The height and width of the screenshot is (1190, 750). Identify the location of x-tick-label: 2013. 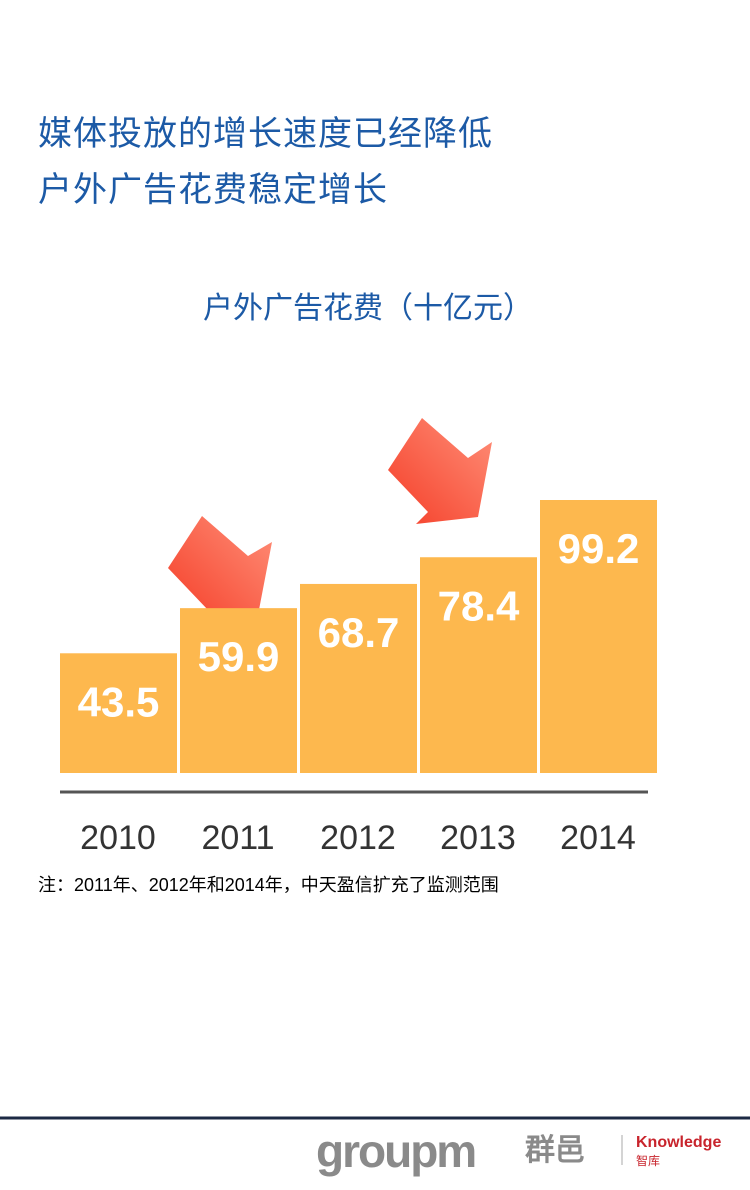
(478, 838).